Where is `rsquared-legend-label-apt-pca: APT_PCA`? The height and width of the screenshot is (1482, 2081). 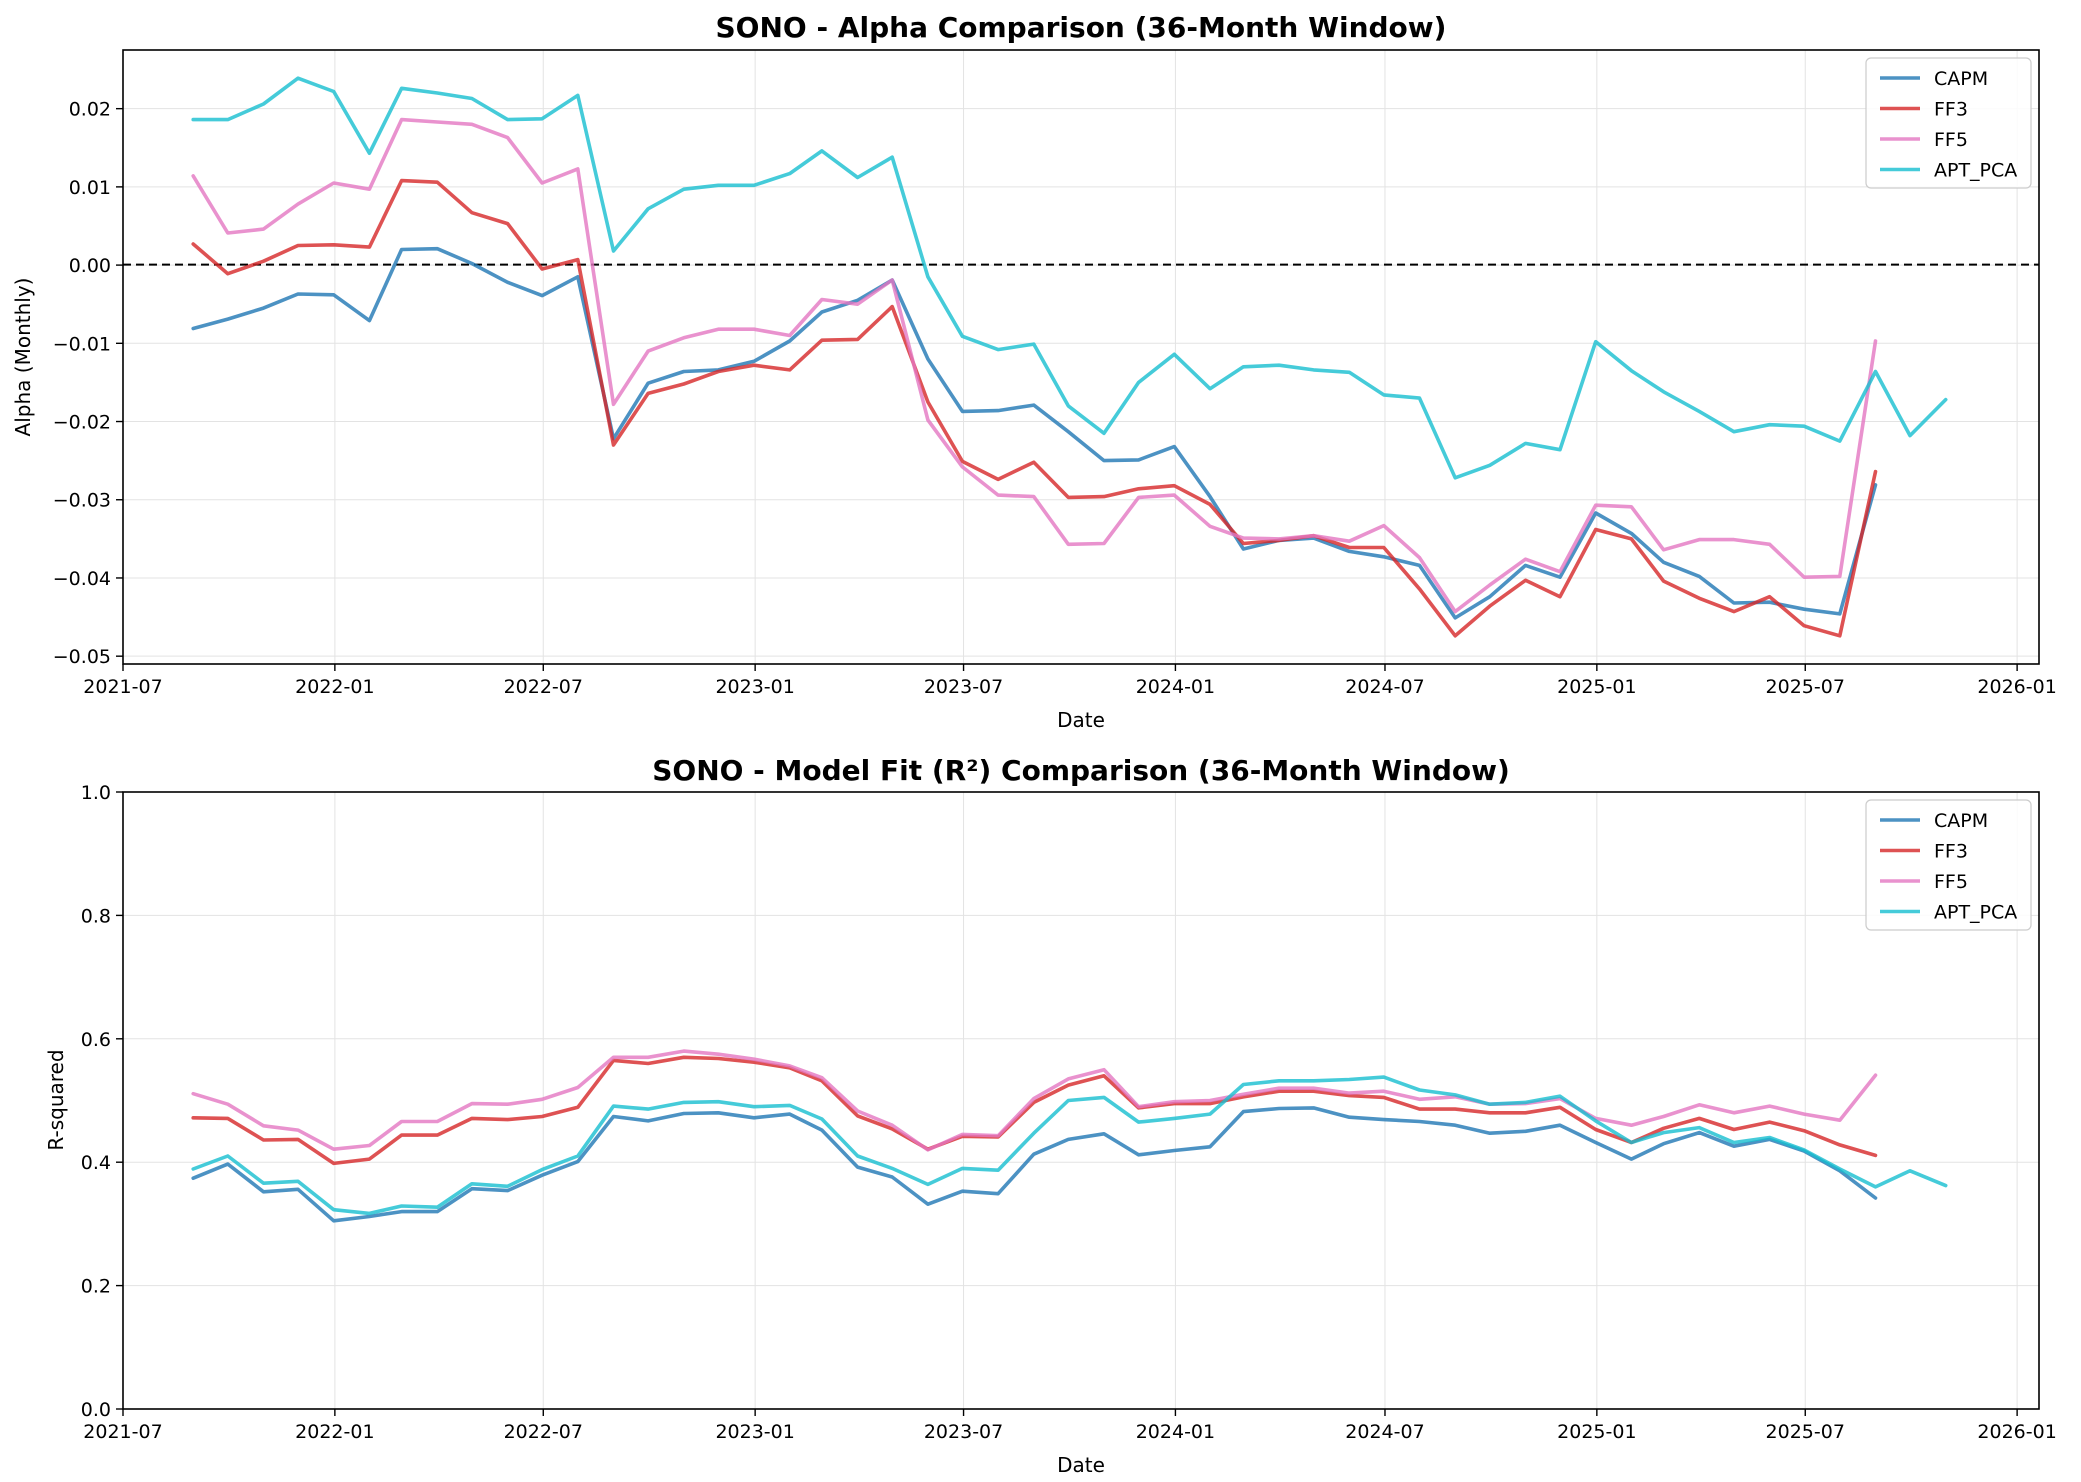
rsquared-legend-label-apt-pca: APT_PCA is located at coordinates (1975, 913).